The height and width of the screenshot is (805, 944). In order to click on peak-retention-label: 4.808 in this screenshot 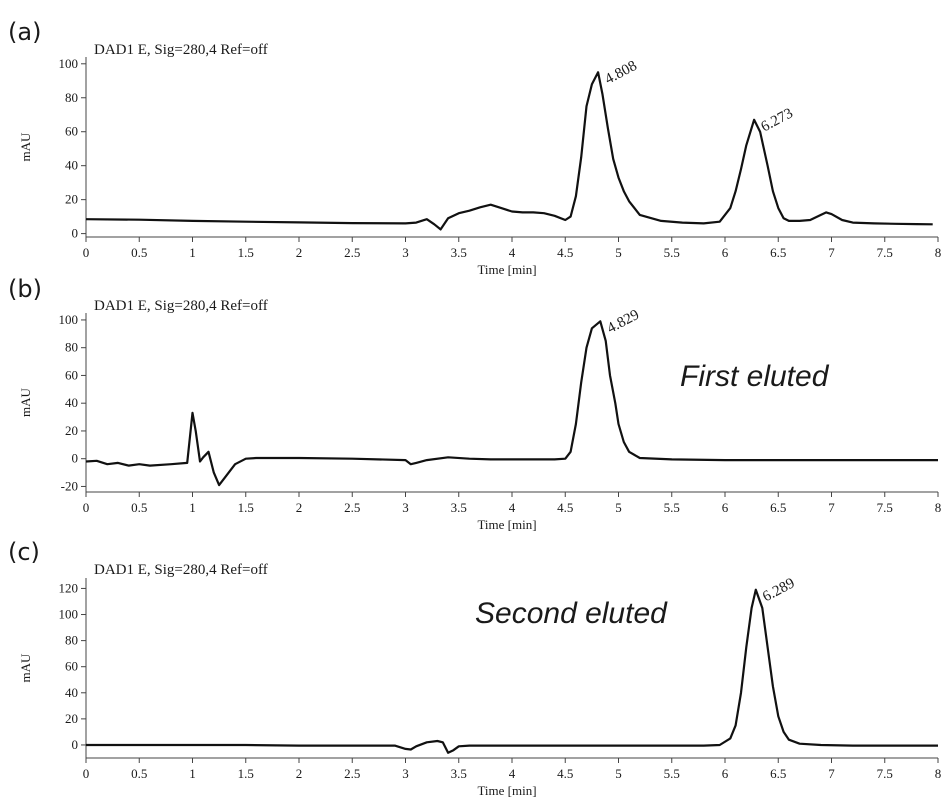, I will do `click(620, 73)`.